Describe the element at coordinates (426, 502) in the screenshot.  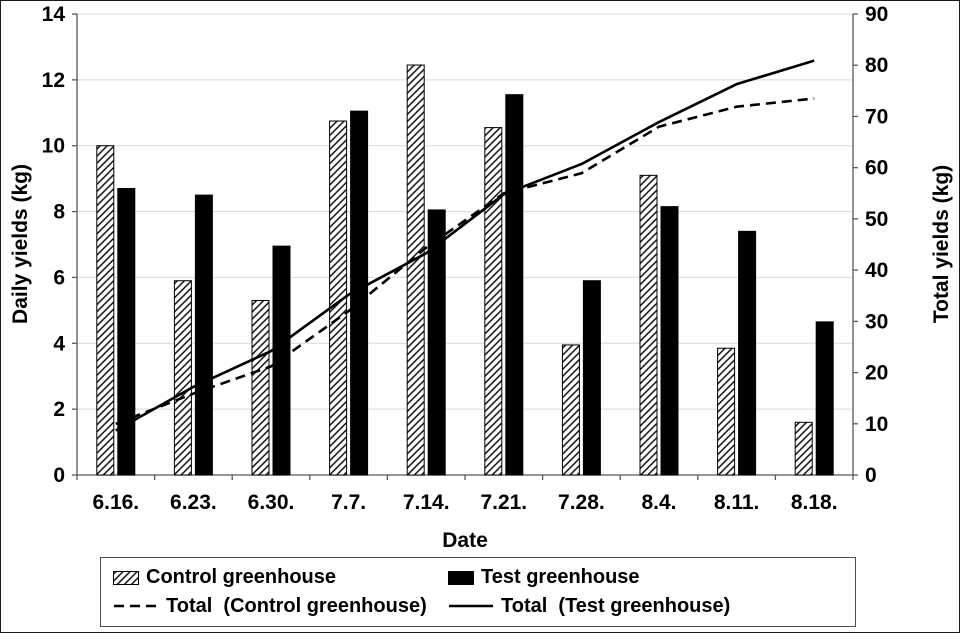
I see `x-tick-label: 7.14.` at that location.